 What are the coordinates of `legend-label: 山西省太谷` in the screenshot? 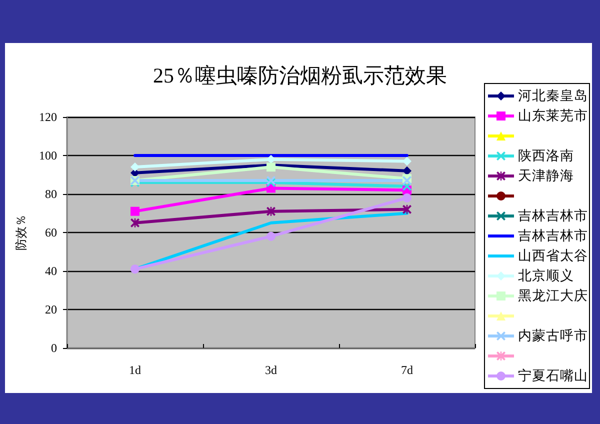 It's located at (553, 256).